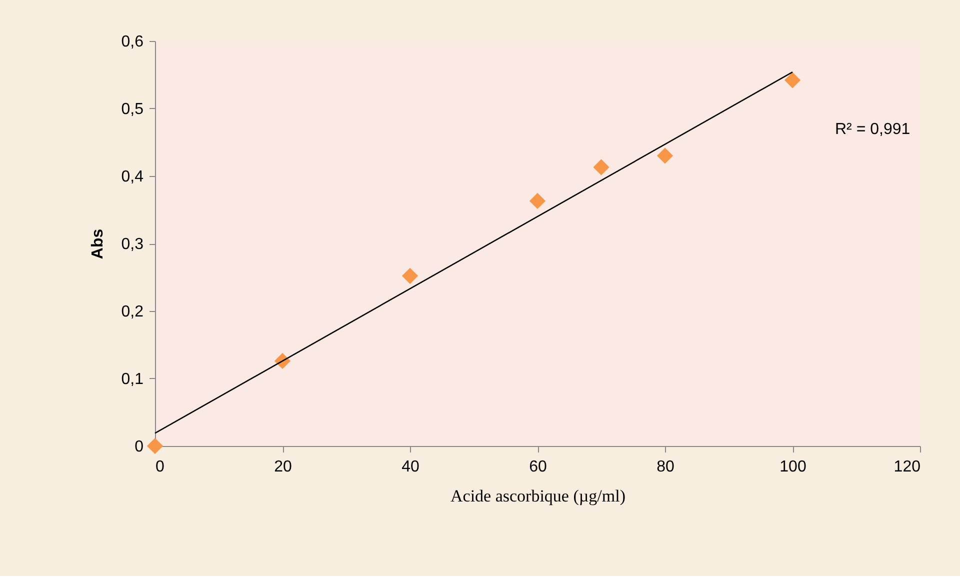 This screenshot has width=960, height=583. What do you see at coordinates (283, 467) in the screenshot?
I see `x-tick-label: 20` at bounding box center [283, 467].